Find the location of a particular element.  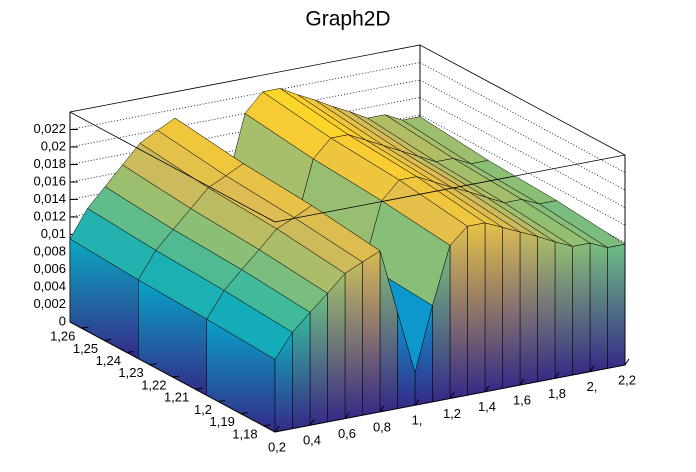

z-tick-label: 0 is located at coordinates (62, 320).